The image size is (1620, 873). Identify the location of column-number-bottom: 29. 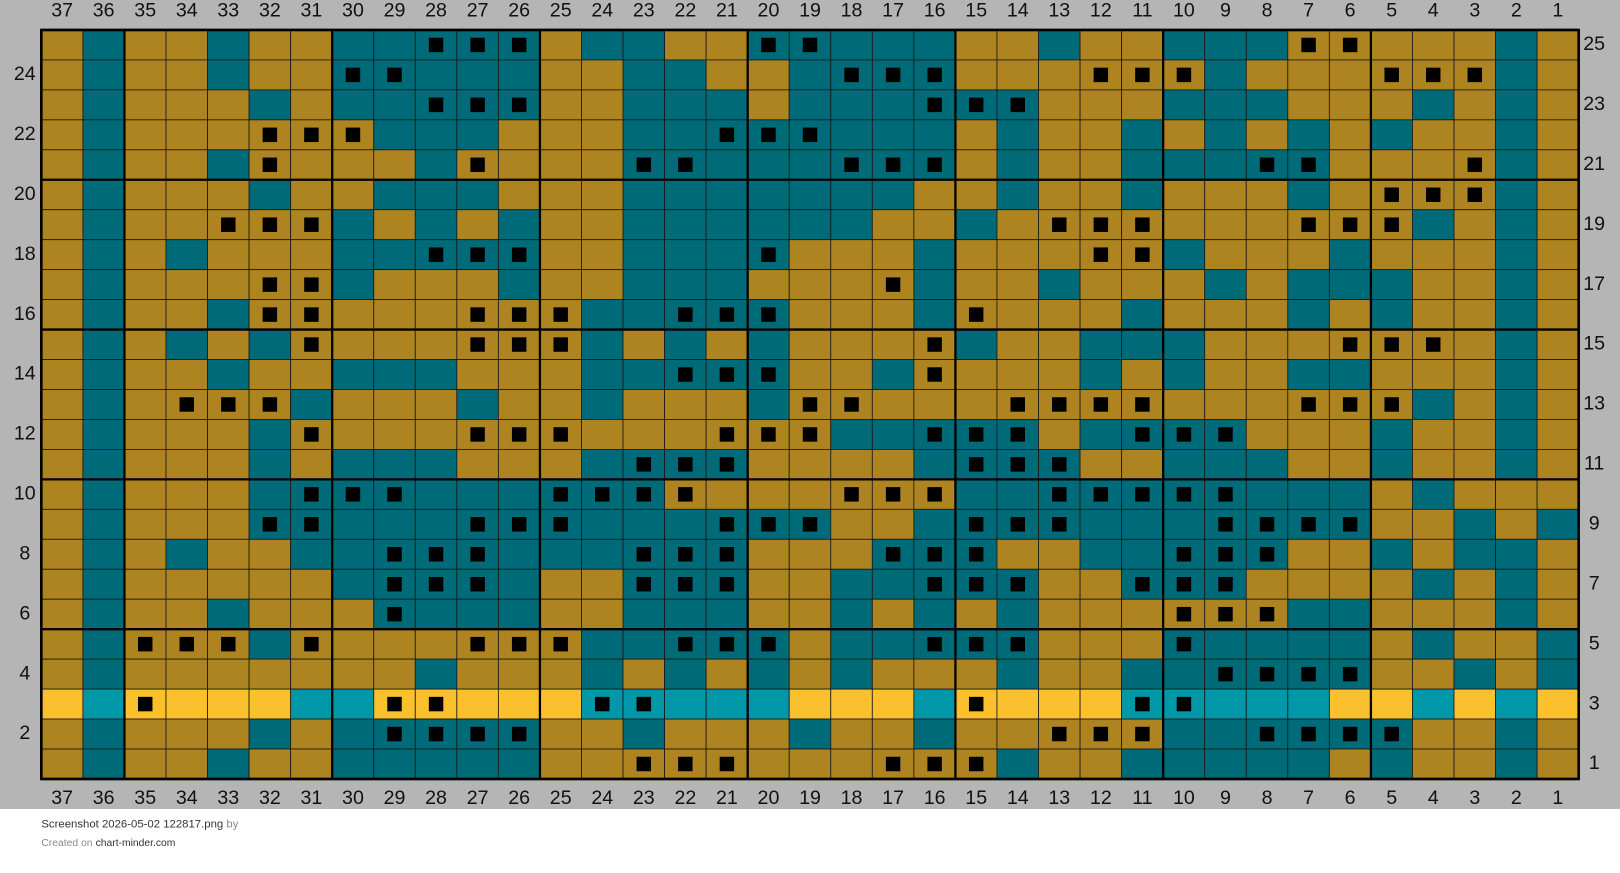
(395, 798).